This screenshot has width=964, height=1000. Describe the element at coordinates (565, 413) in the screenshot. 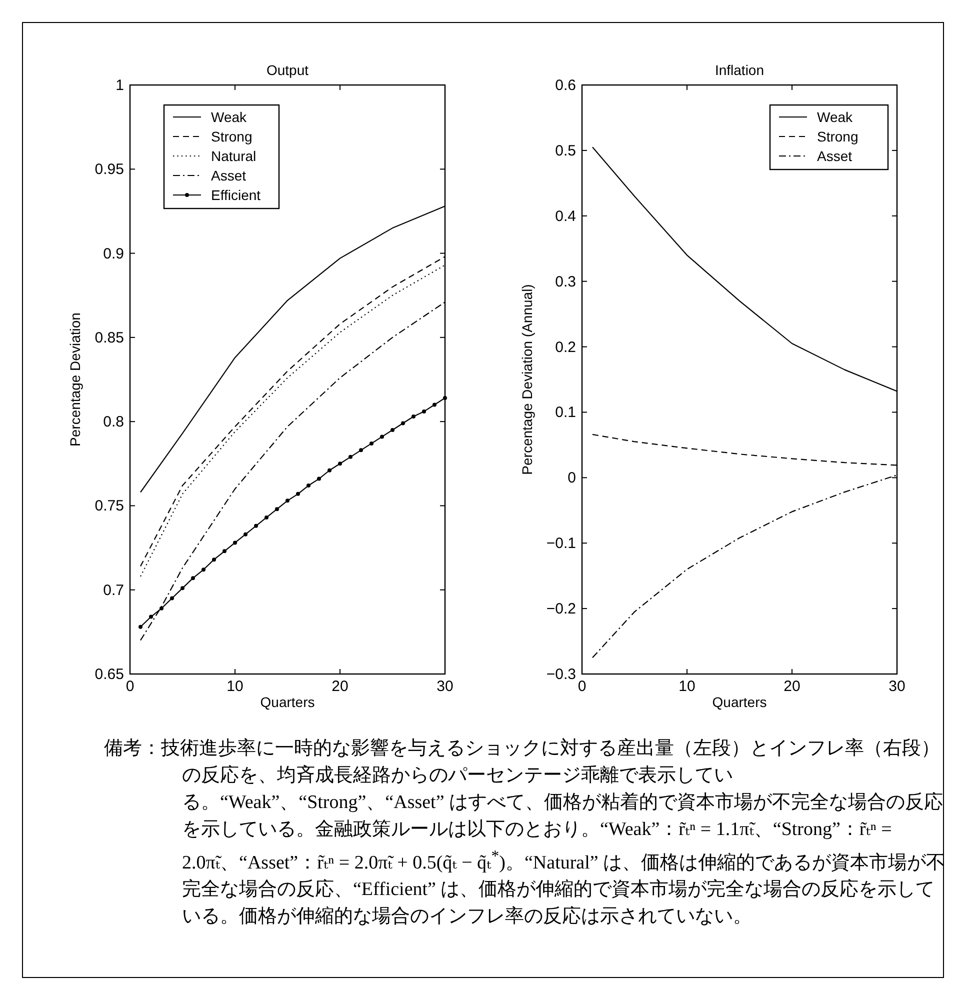

I see `y-tick-label: 0.1` at that location.